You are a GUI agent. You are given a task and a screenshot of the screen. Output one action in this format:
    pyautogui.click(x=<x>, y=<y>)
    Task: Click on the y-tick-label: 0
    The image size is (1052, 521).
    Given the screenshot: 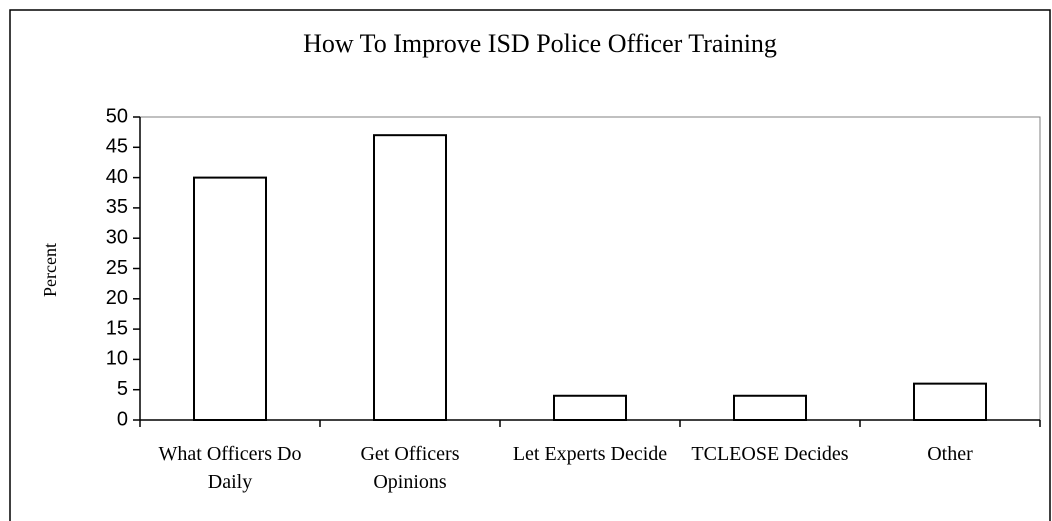 What is the action you would take?
    pyautogui.click(x=122, y=419)
    